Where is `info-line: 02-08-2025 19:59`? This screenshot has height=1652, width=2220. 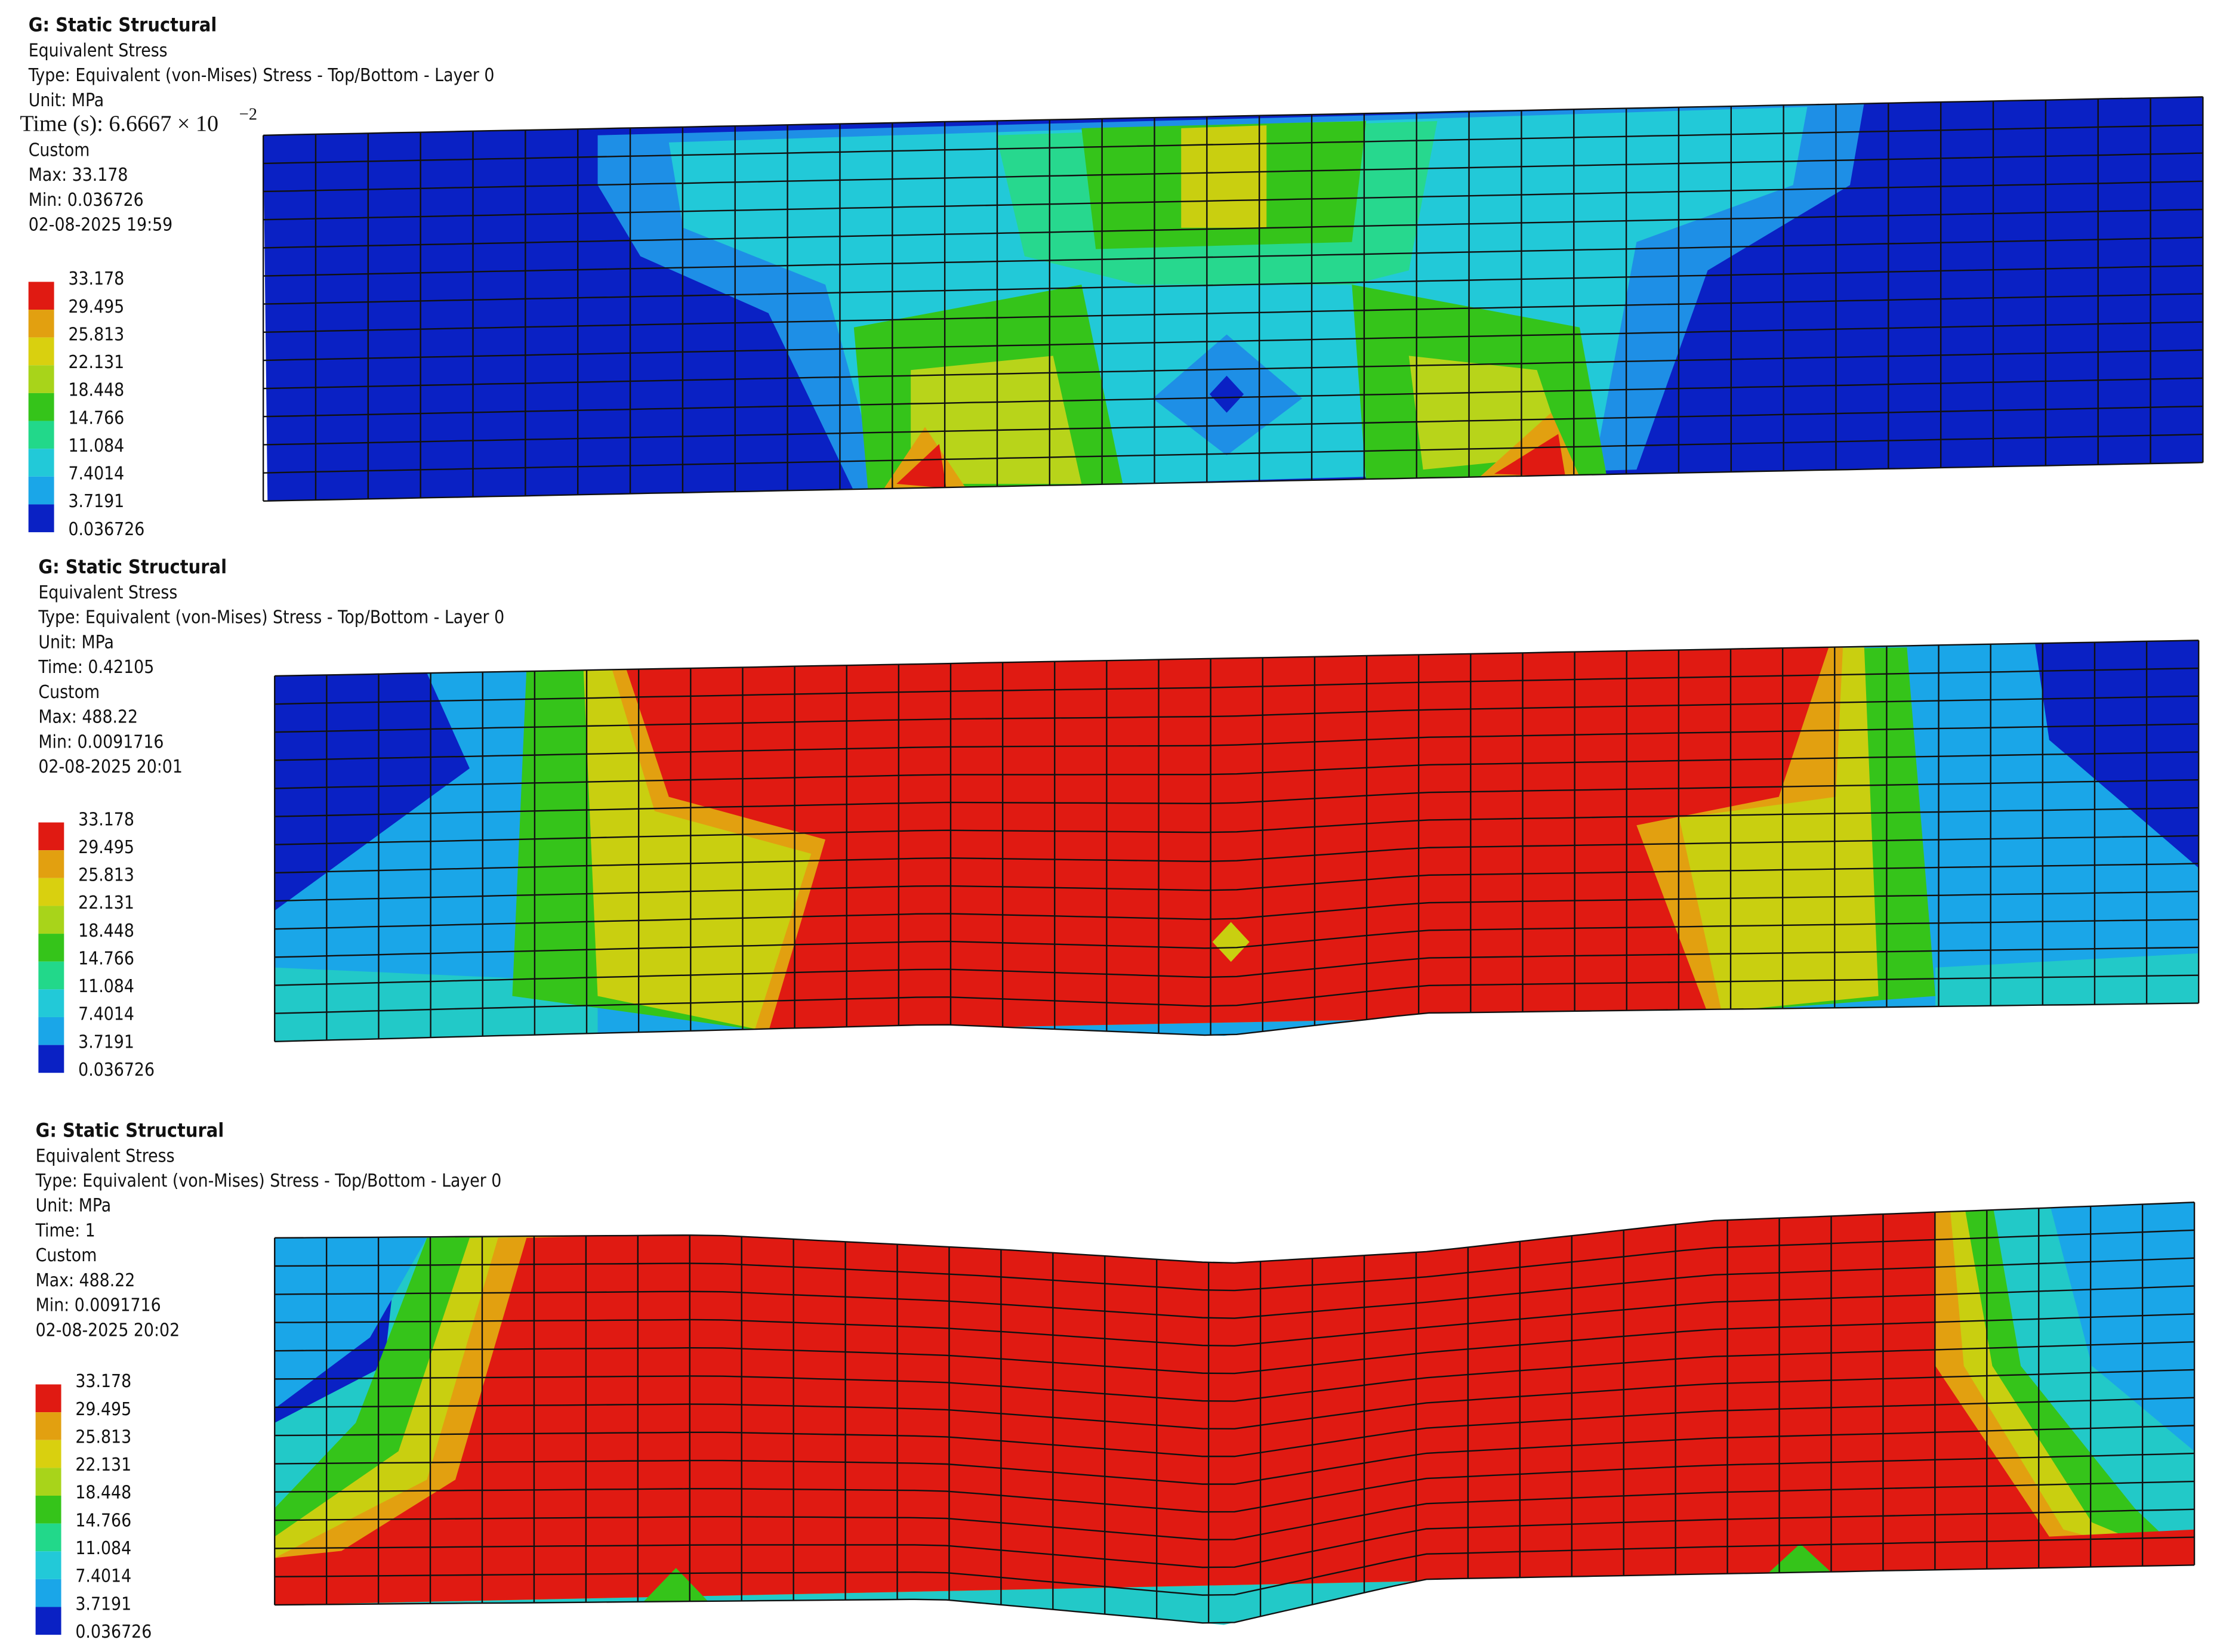
info-line: 02-08-2025 19:59 is located at coordinates (101, 225).